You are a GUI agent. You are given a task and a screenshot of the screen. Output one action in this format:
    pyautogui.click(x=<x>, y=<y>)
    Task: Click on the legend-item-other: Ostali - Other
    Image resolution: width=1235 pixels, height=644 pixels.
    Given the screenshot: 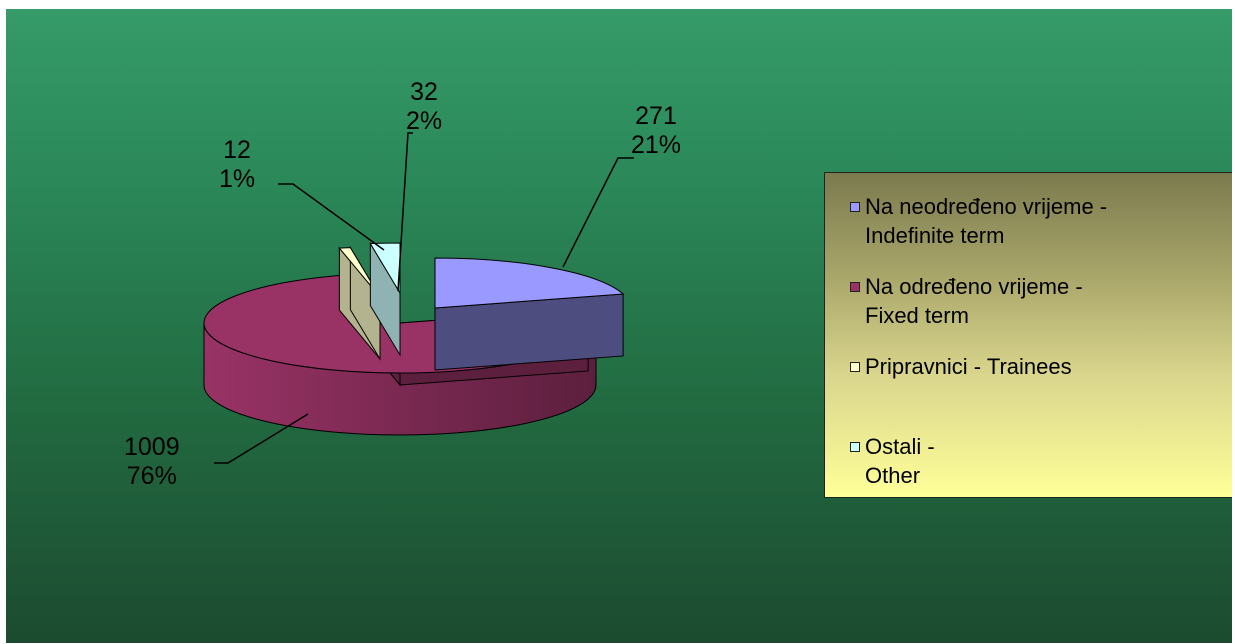 What is the action you would take?
    pyautogui.click(x=892, y=461)
    